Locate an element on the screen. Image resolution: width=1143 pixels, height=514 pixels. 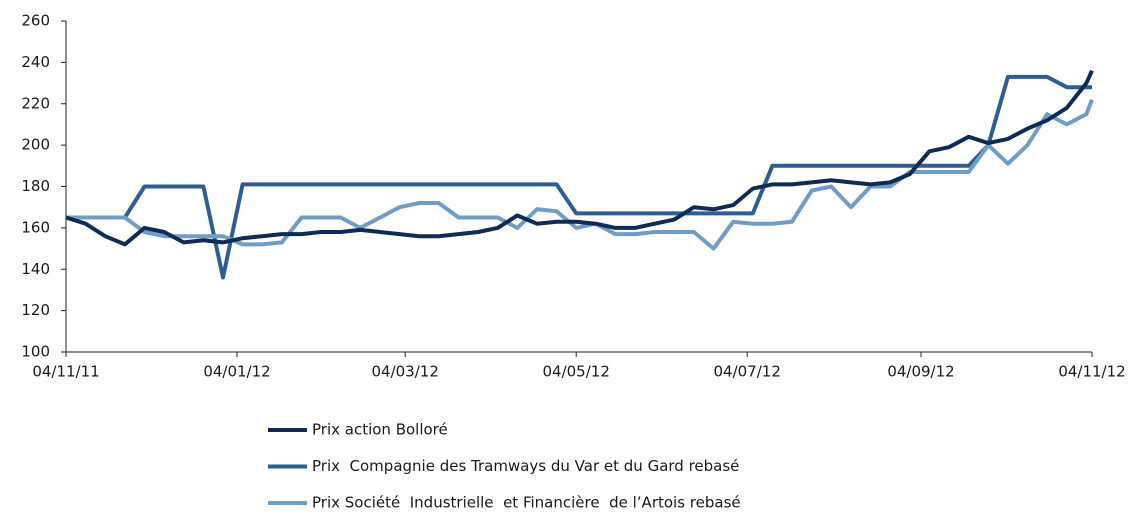
legend-label: Prix action Bolloré is located at coordinates (380, 430).